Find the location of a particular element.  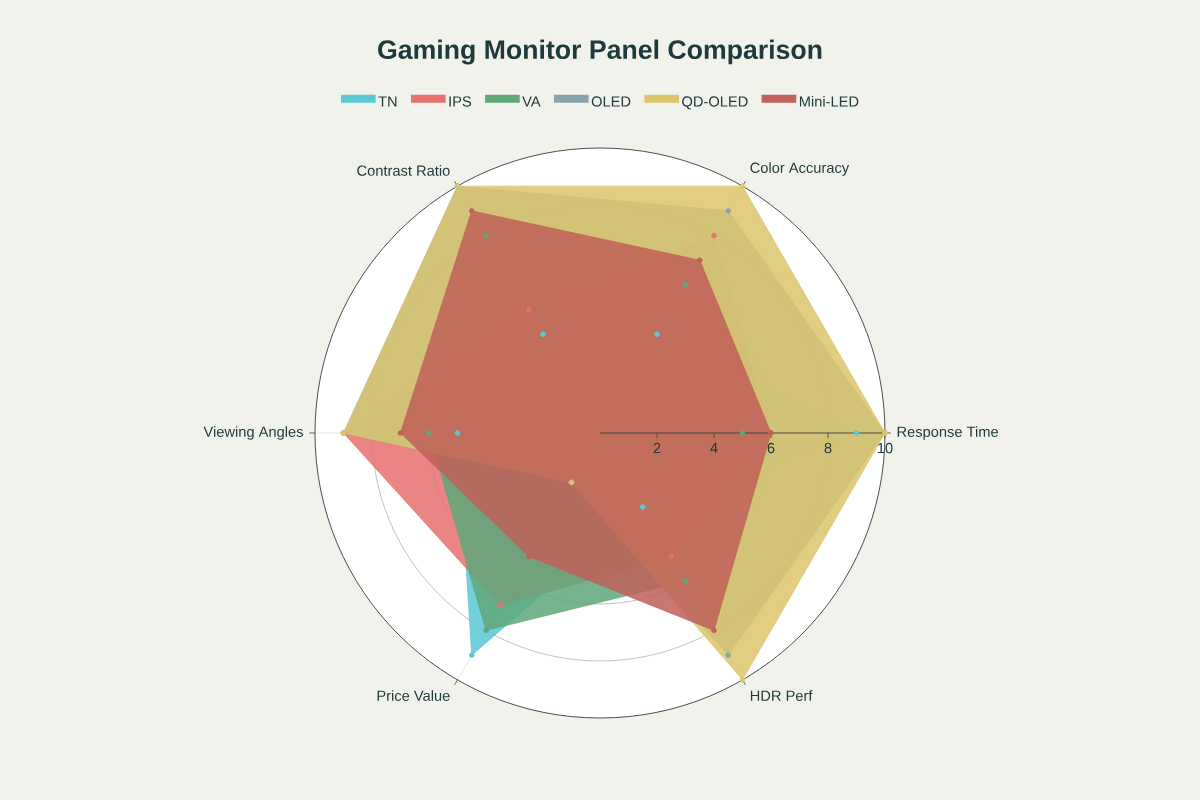

legend-label: TN is located at coordinates (387, 101).